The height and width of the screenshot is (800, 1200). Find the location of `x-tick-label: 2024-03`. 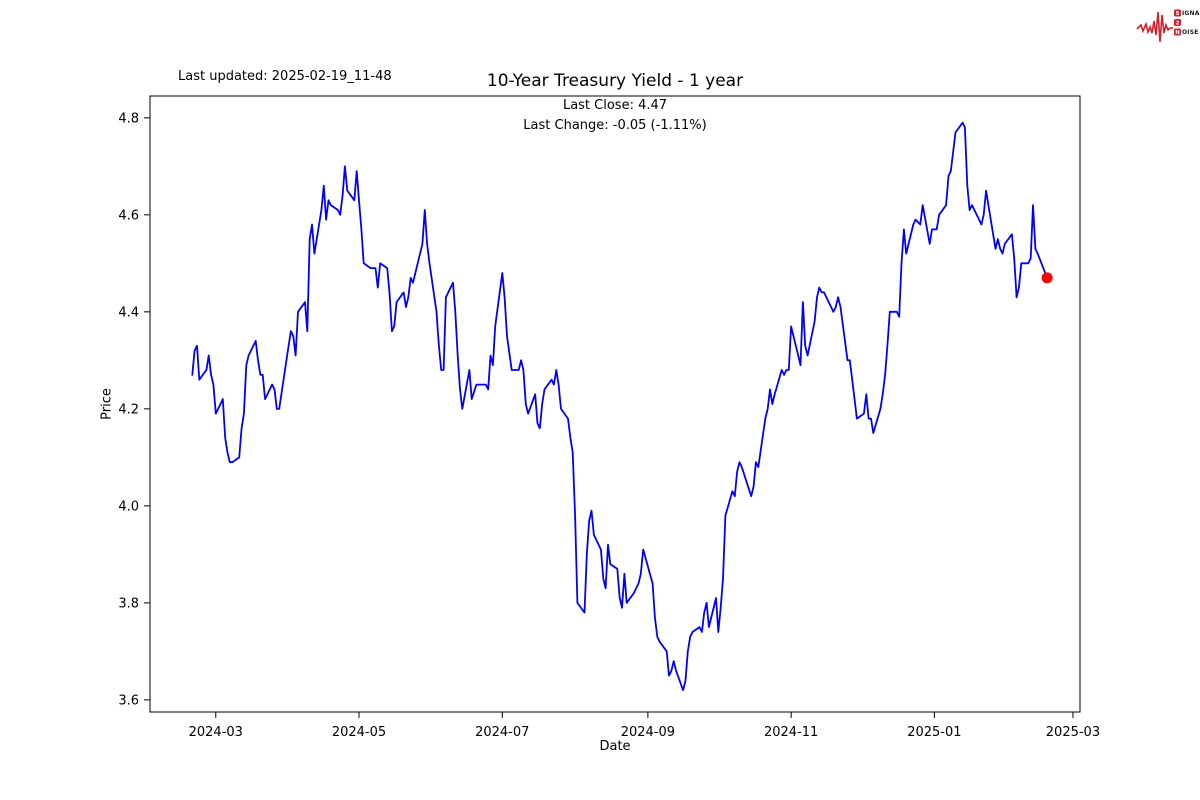

x-tick-label: 2024-03 is located at coordinates (216, 732).